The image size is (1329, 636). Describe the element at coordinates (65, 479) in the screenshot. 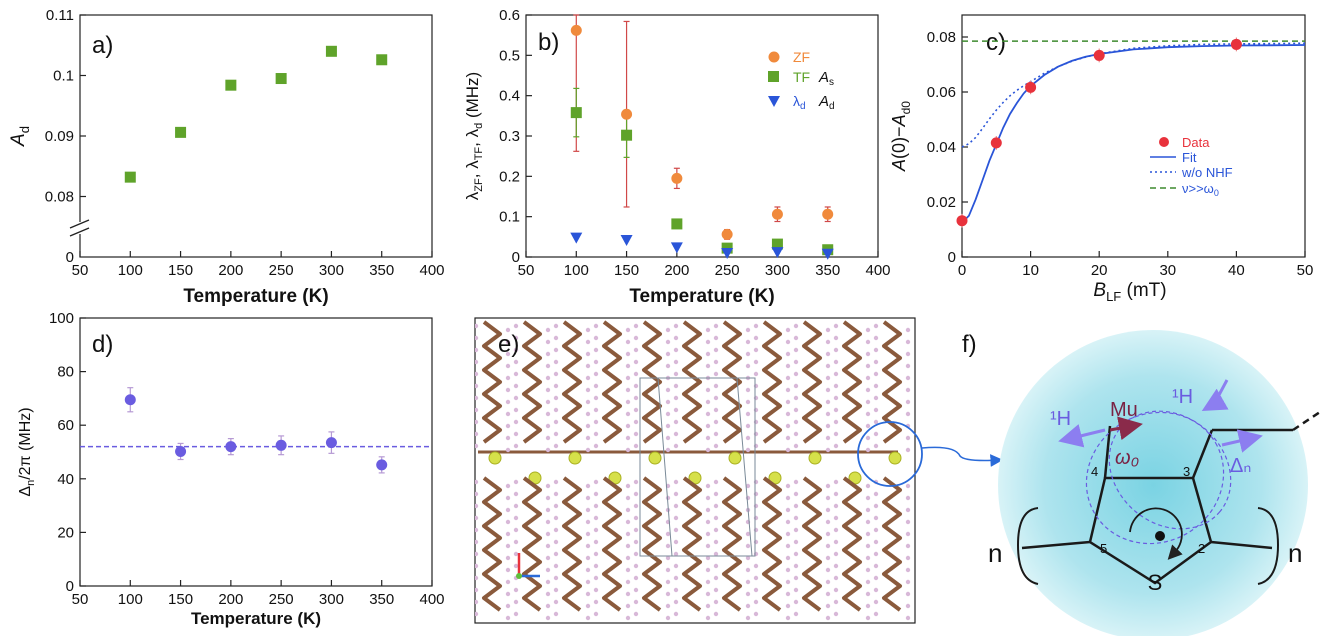

I see `y-tick-label: 40` at that location.